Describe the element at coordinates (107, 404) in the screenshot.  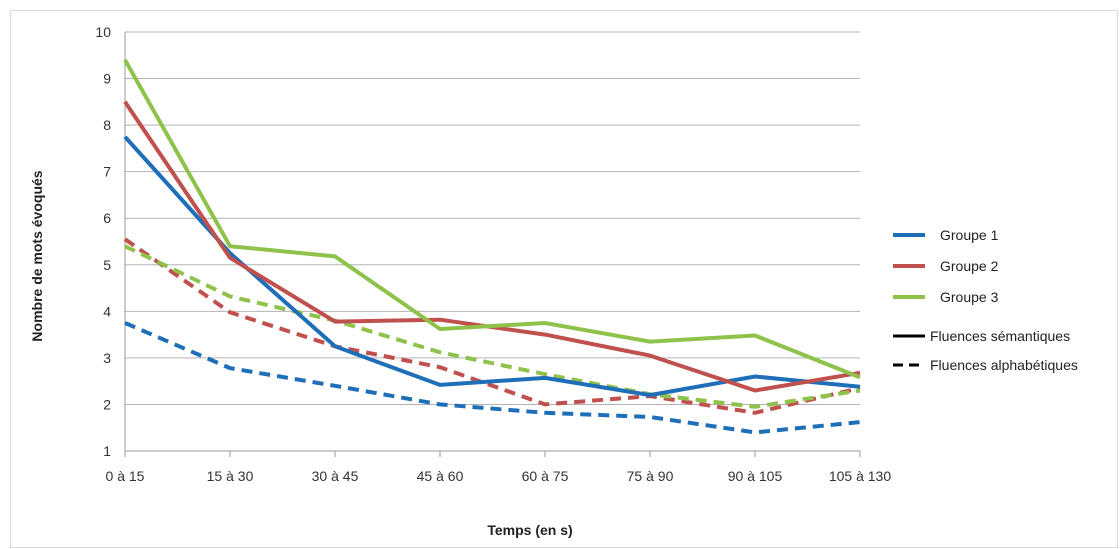
I see `y-tick-label: 2` at that location.